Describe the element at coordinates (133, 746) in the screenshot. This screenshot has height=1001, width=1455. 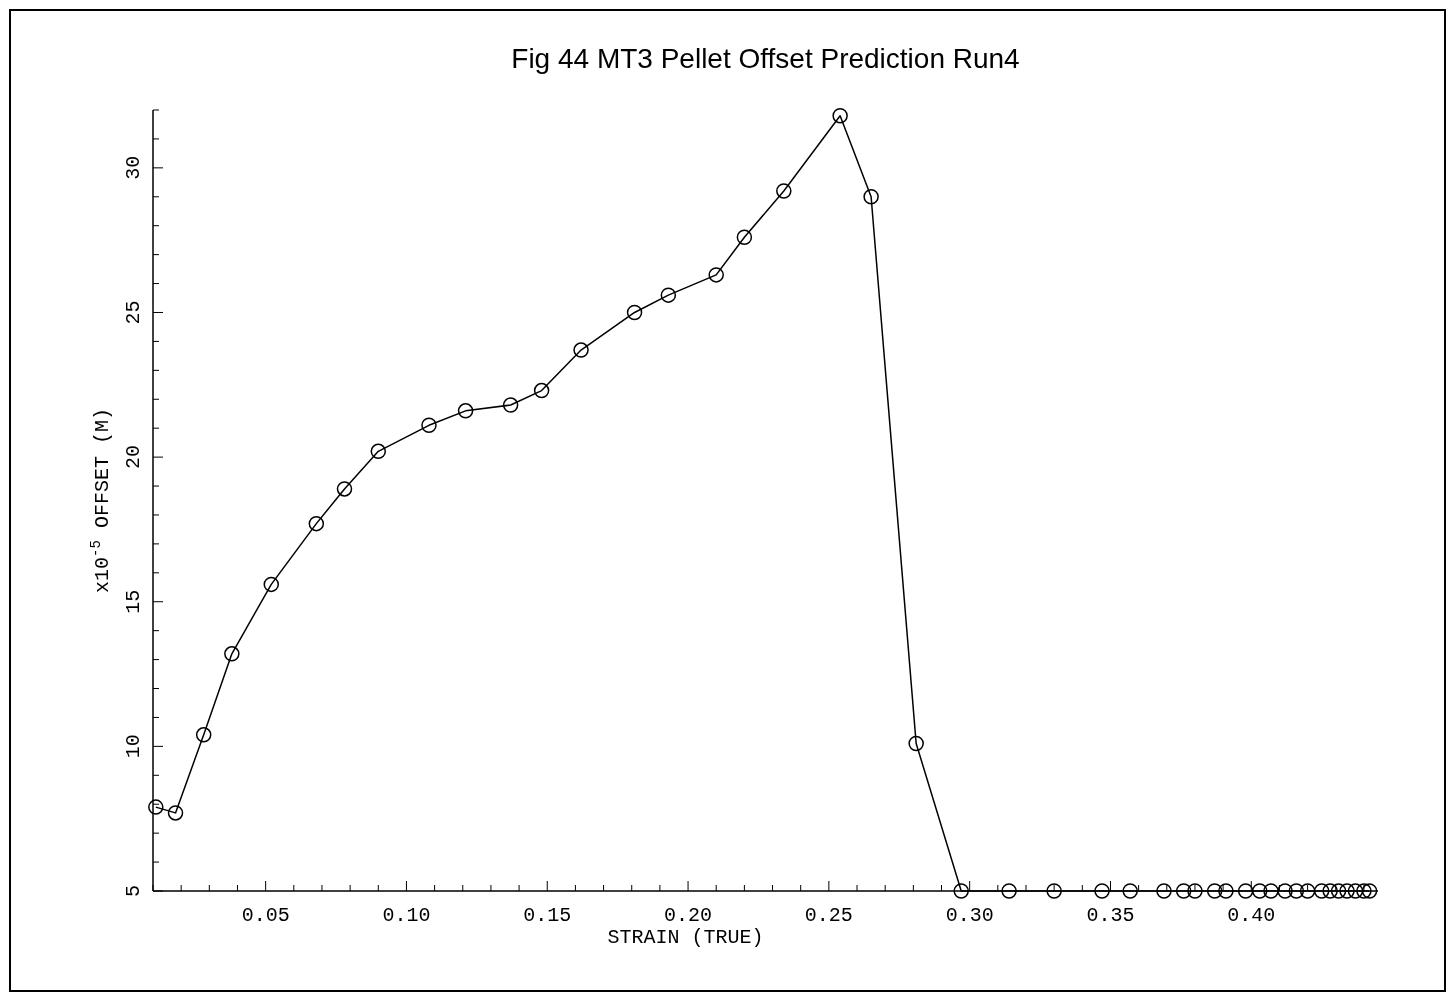
I see `y-tick-label: 10` at that location.